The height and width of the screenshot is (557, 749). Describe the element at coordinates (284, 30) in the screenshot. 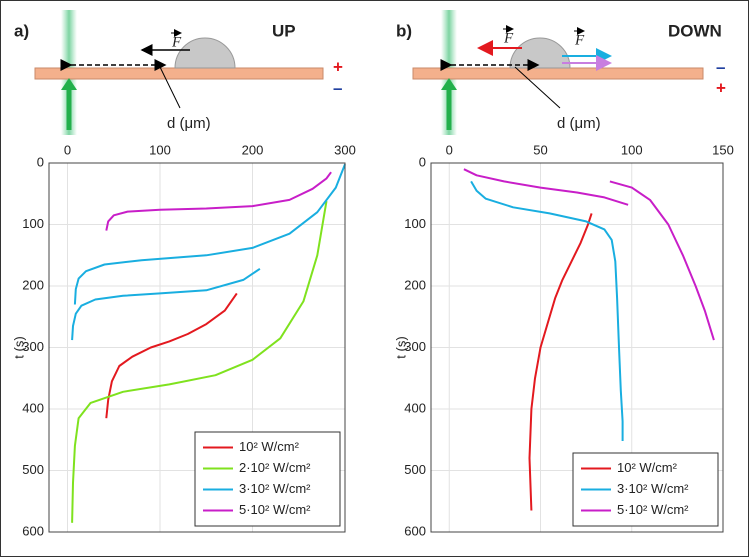

I see `chart-title: UP` at that location.